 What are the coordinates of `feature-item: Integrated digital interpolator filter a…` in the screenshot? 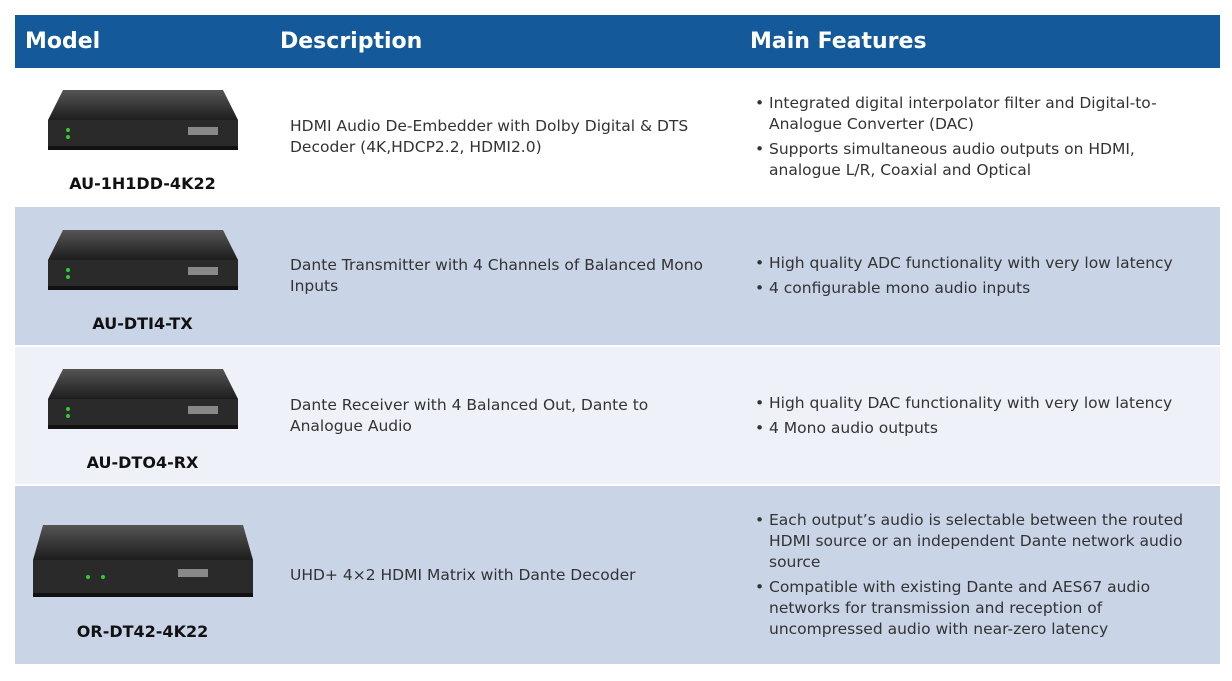 It's located at (977, 114).